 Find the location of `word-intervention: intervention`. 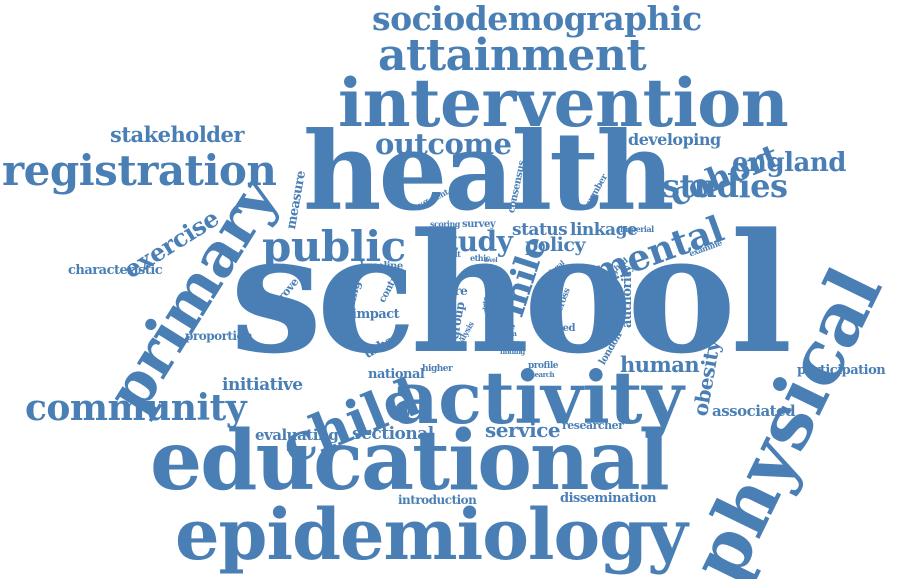

word-intervention: intervention is located at coordinates (563, 103).